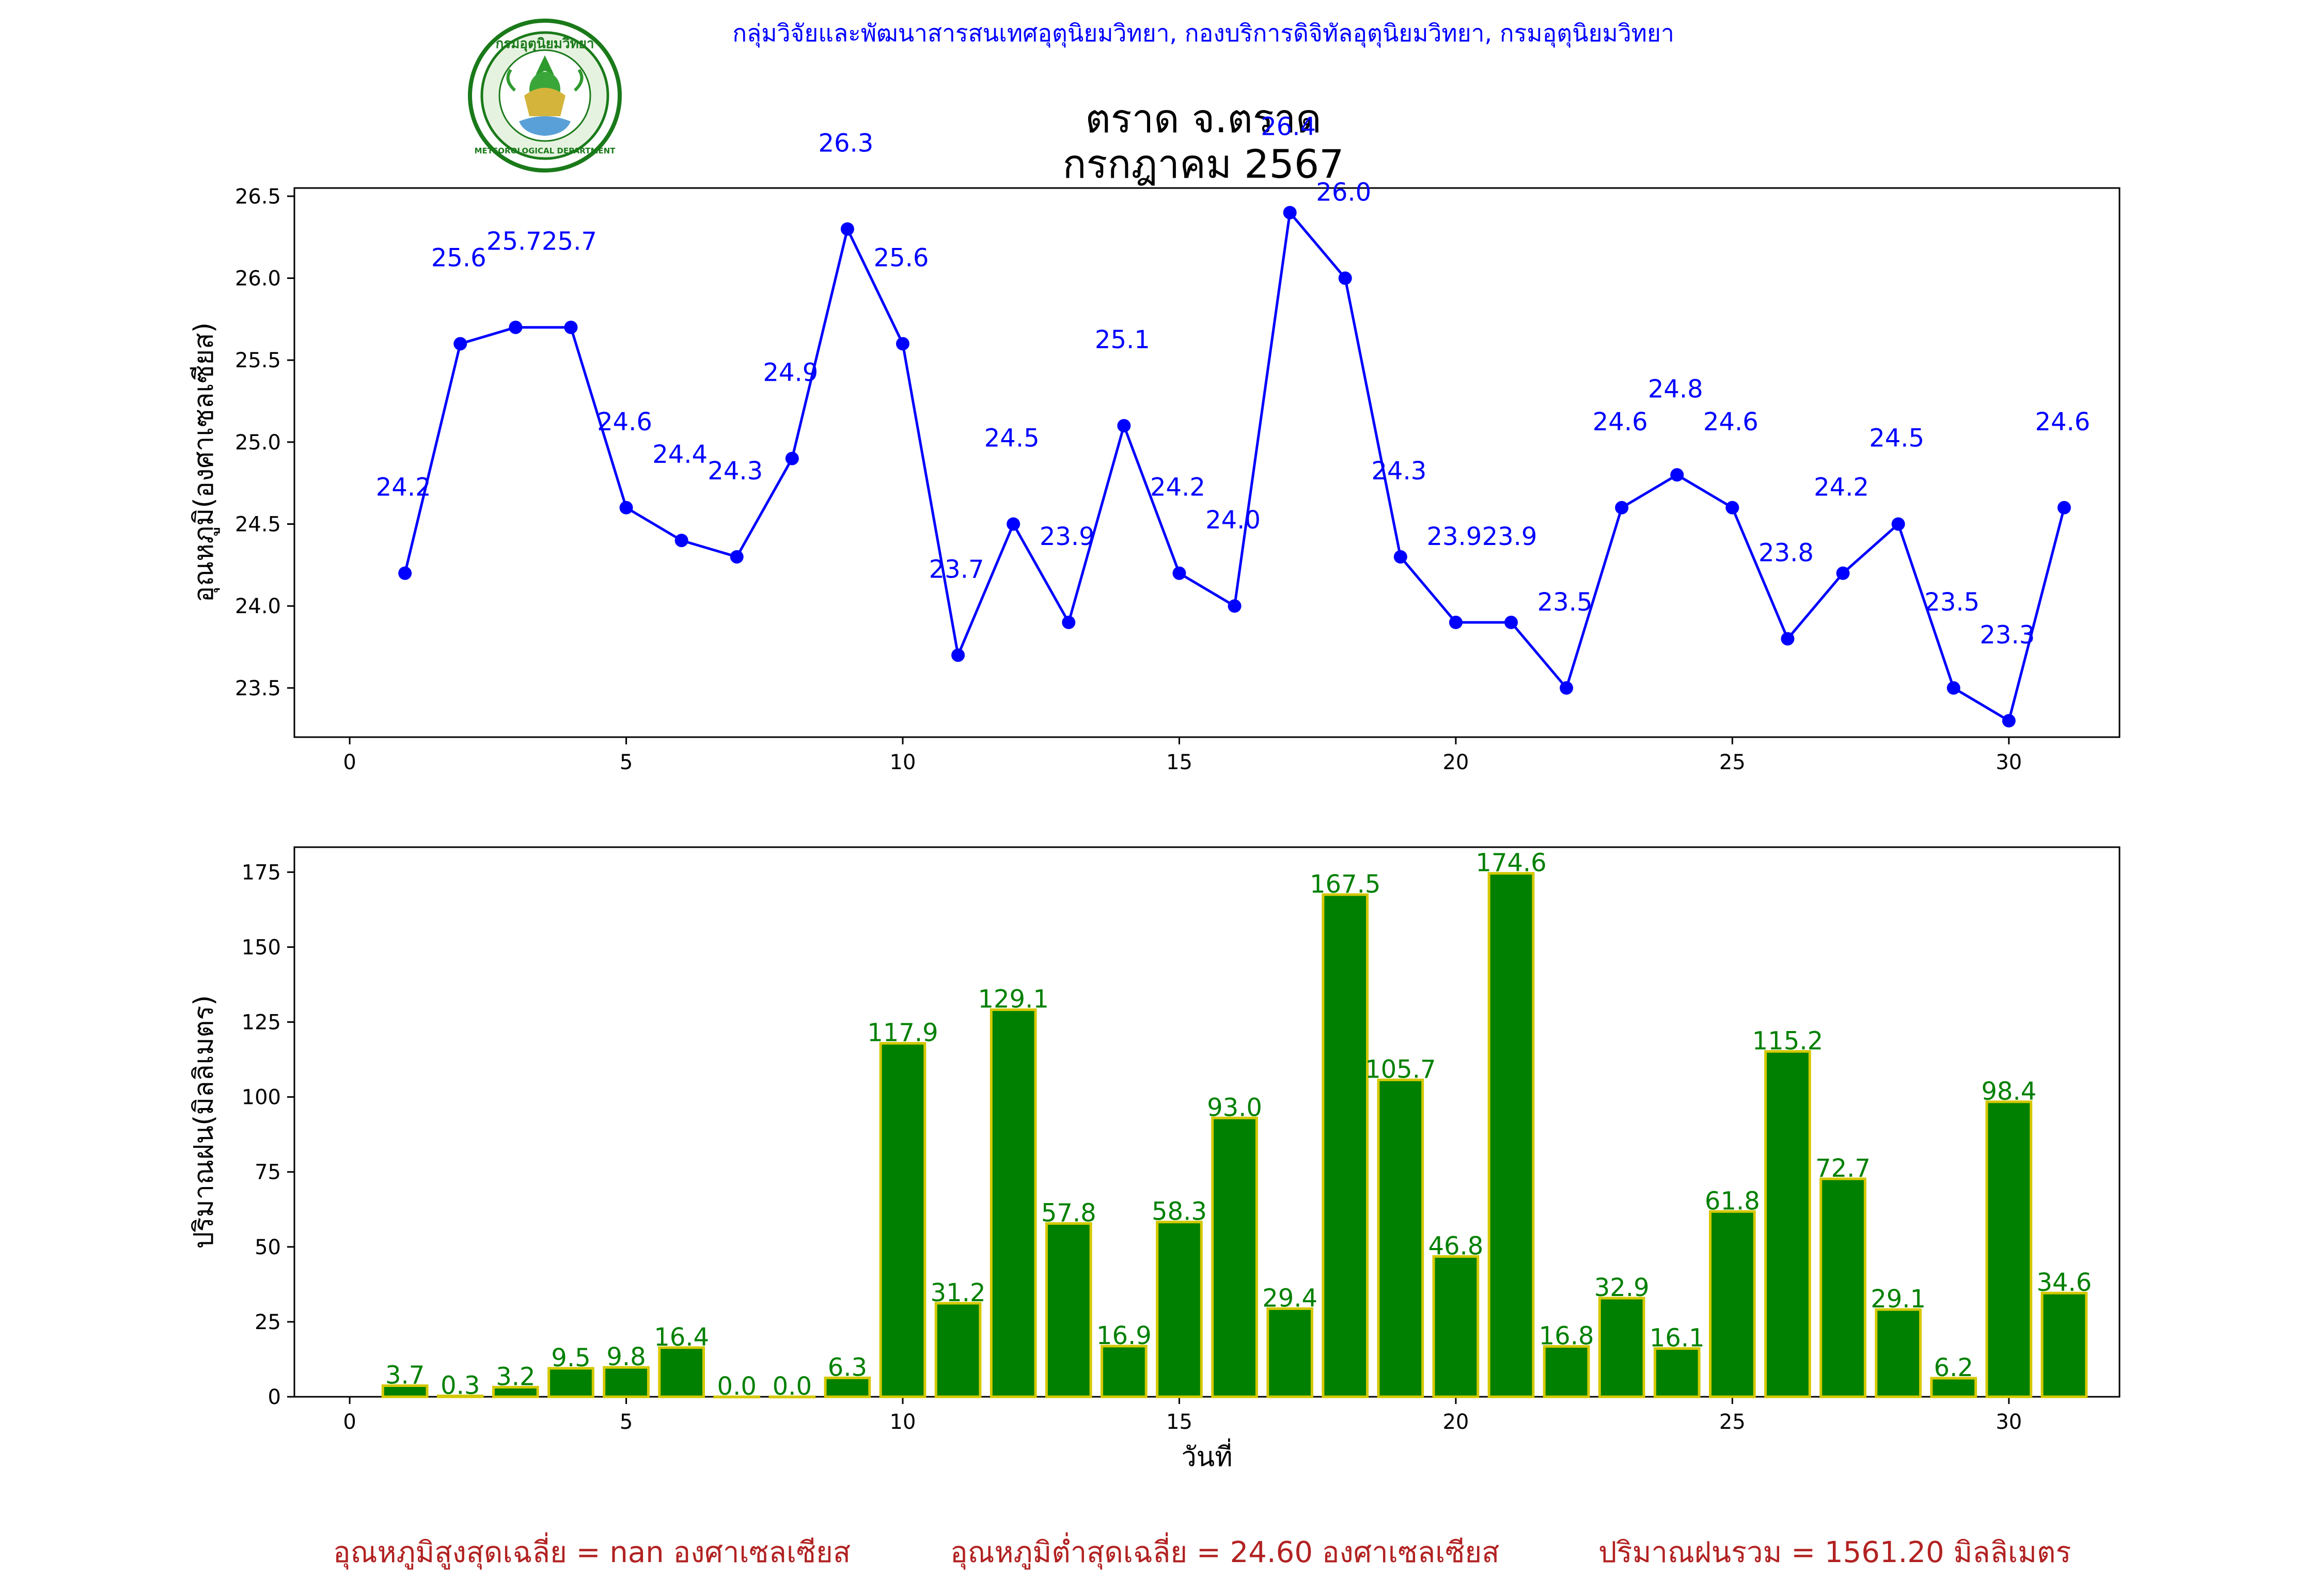 The image size is (2324, 1575). Describe the element at coordinates (1509, 536) in the screenshot. I see `temperature-data-label: 23.9` at that location.